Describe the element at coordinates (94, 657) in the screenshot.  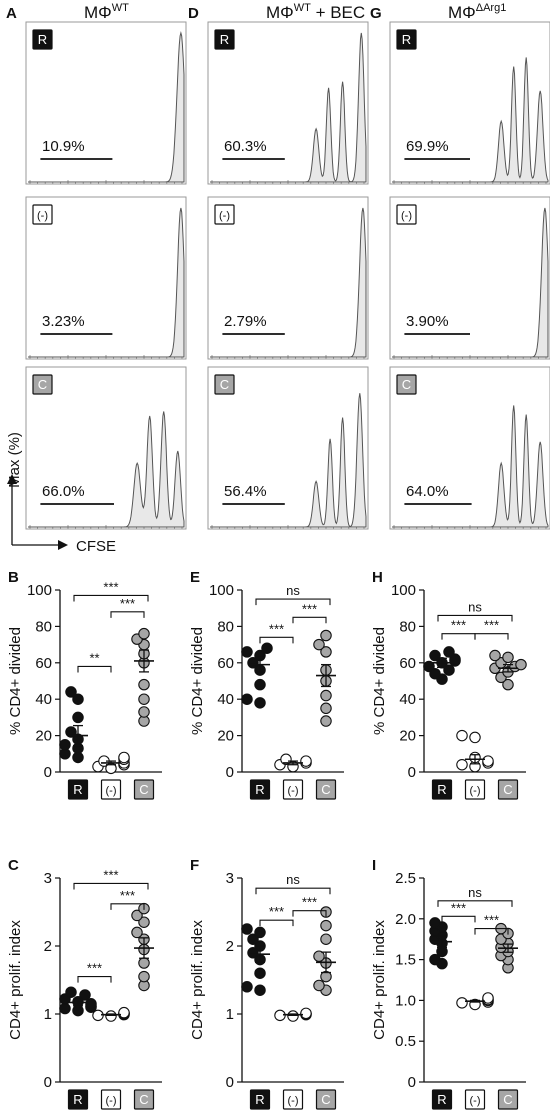
I see `significance-label: **` at that location.